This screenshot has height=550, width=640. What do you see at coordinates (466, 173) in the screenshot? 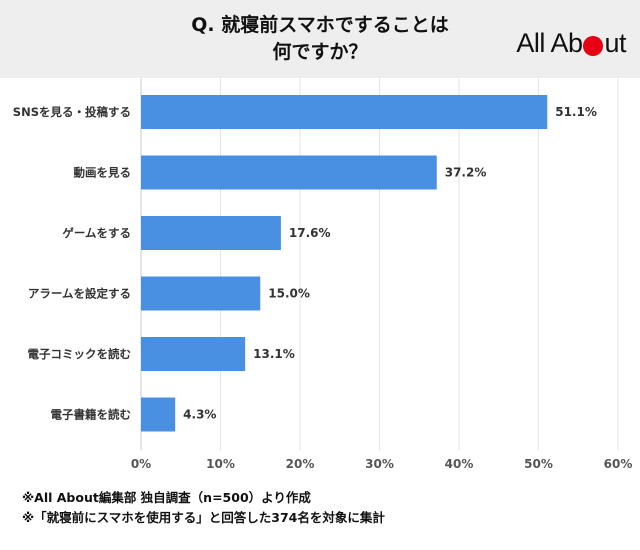
I see `data-label: 37.2%` at bounding box center [466, 173].